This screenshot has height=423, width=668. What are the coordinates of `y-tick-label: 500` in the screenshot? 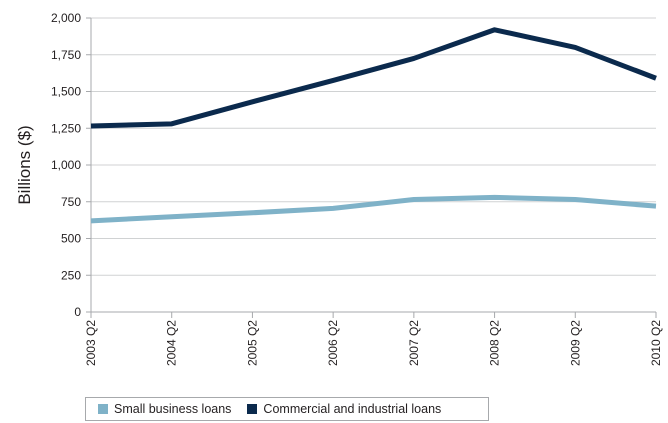 It's located at (71, 239).